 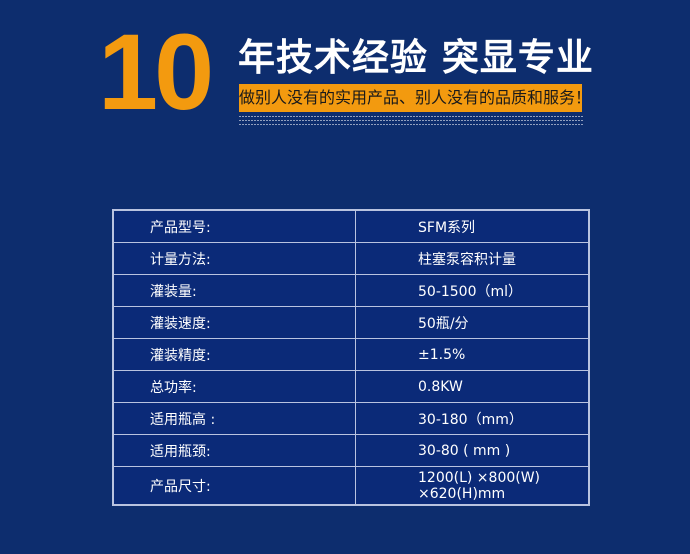 What do you see at coordinates (234, 354) in the screenshot?
I see `spec-label: 灌装精度:` at bounding box center [234, 354].